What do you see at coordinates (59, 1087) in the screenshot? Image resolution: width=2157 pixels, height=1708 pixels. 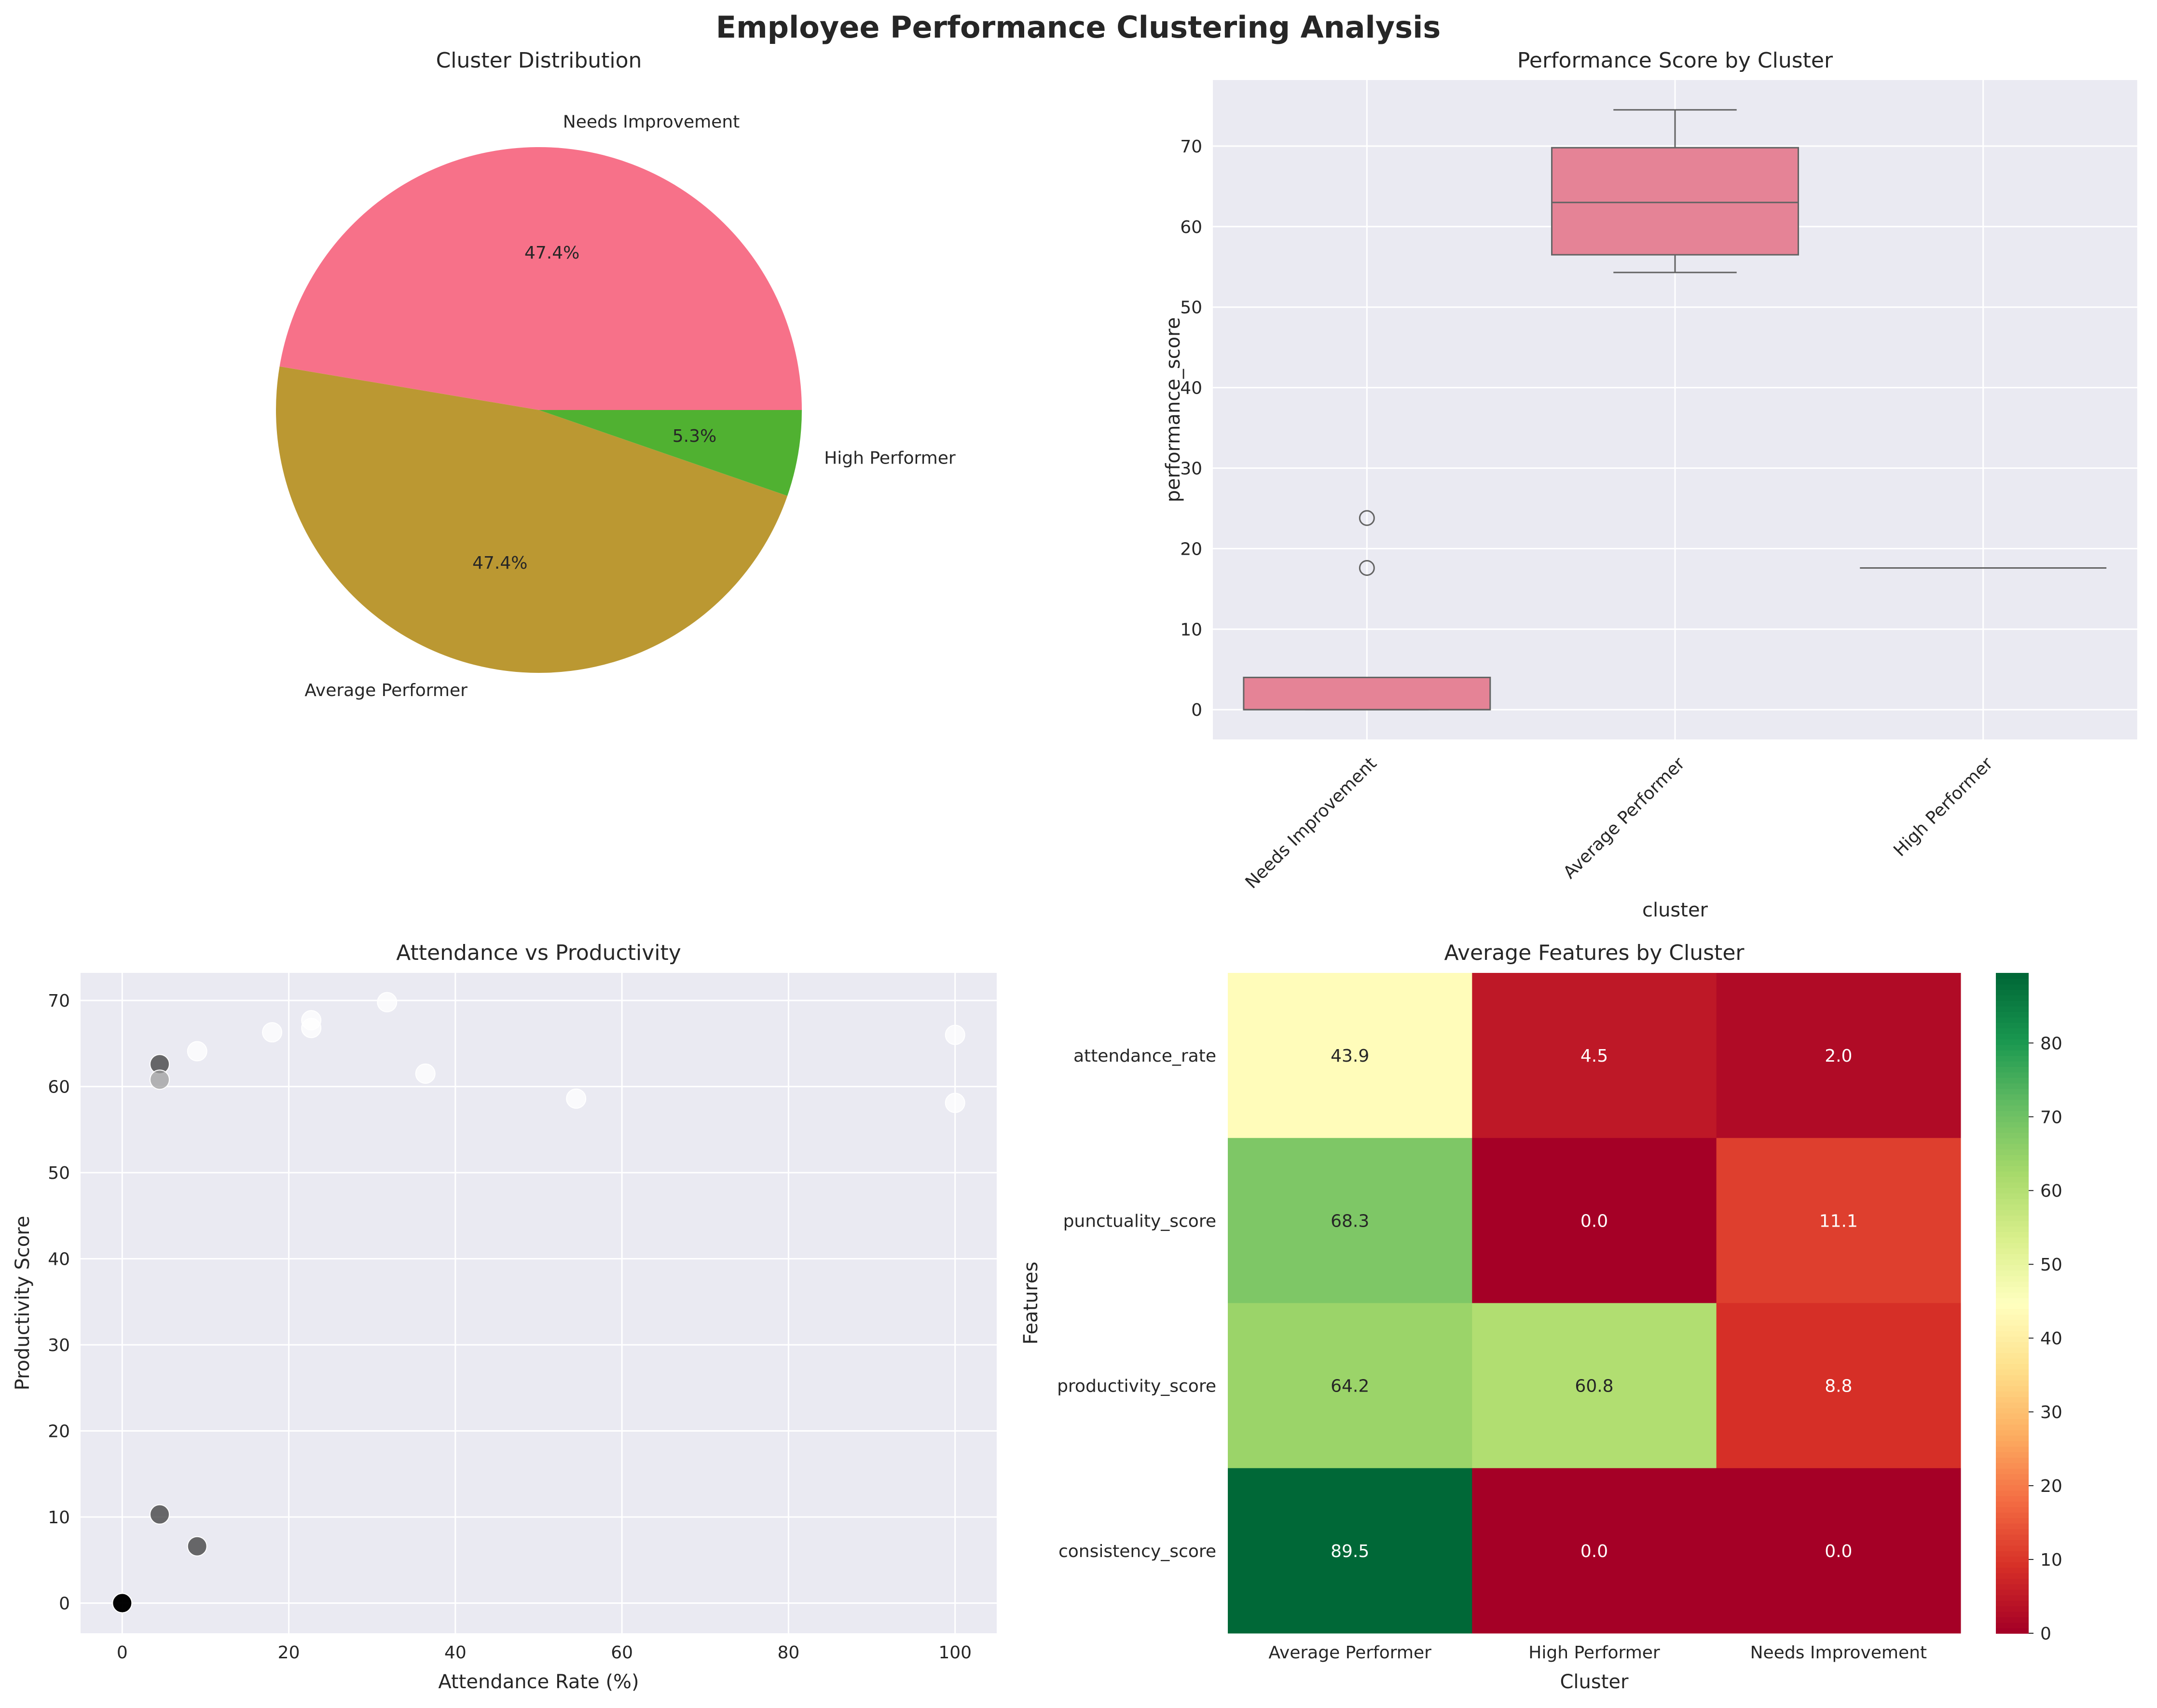 I see `scatter-ytick-label: 60` at bounding box center [59, 1087].